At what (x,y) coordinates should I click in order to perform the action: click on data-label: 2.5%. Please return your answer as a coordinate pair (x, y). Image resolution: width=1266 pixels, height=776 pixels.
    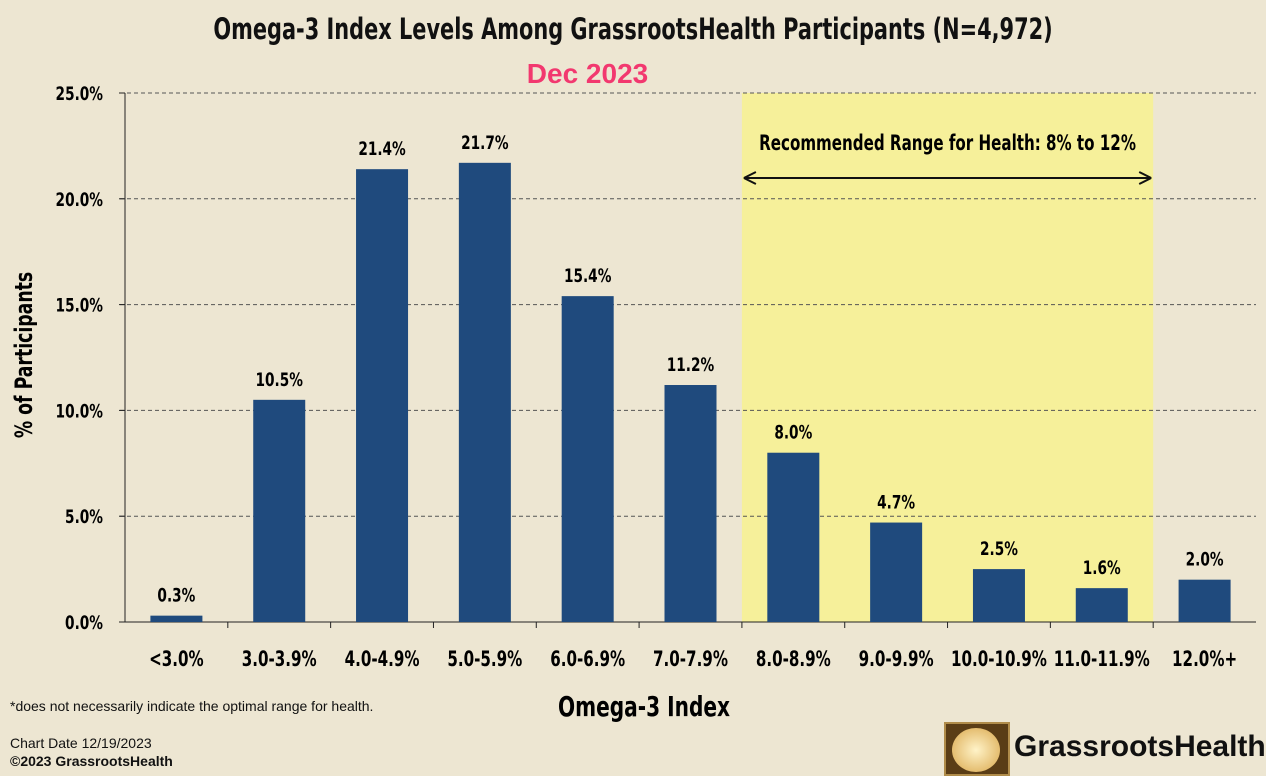
    Looking at the image, I should click on (999, 549).